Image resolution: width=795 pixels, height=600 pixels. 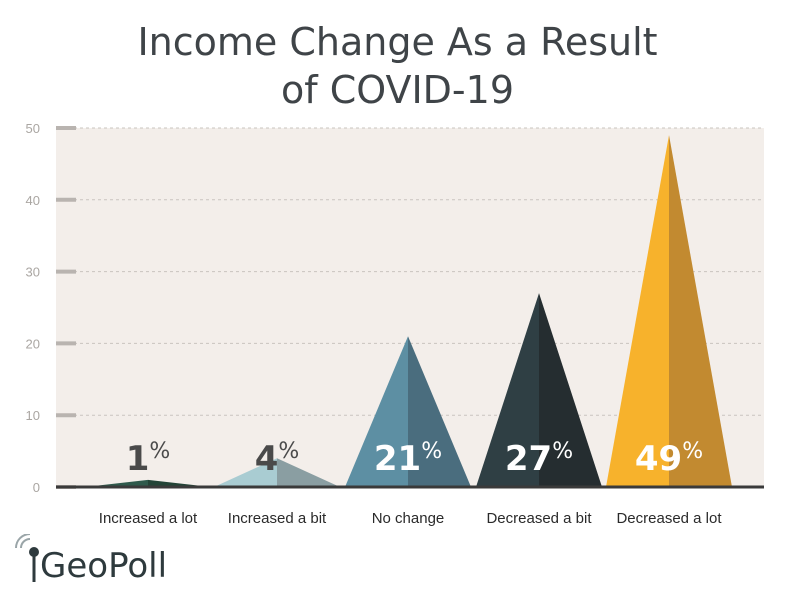 What do you see at coordinates (33, 272) in the screenshot?
I see `y-tick-label: 30` at bounding box center [33, 272].